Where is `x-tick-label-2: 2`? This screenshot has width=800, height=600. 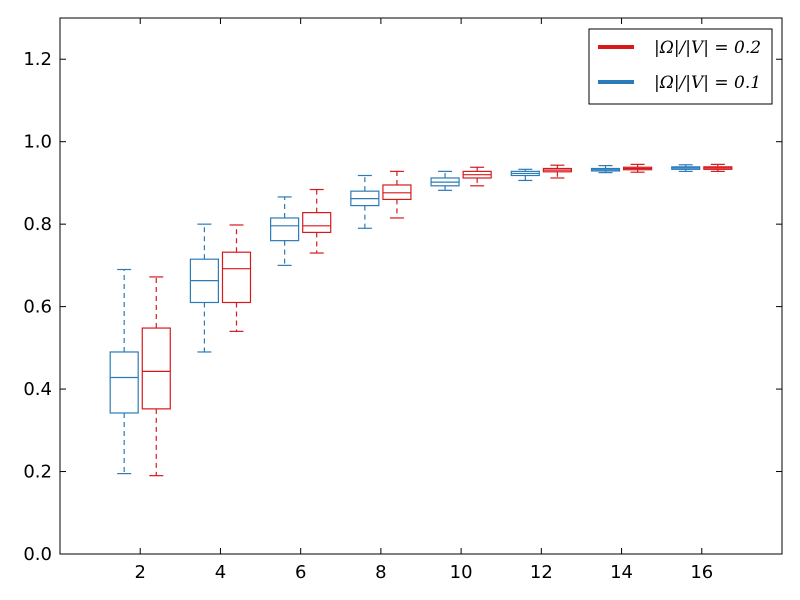
x-tick-label-2: 2 is located at coordinates (139, 572).